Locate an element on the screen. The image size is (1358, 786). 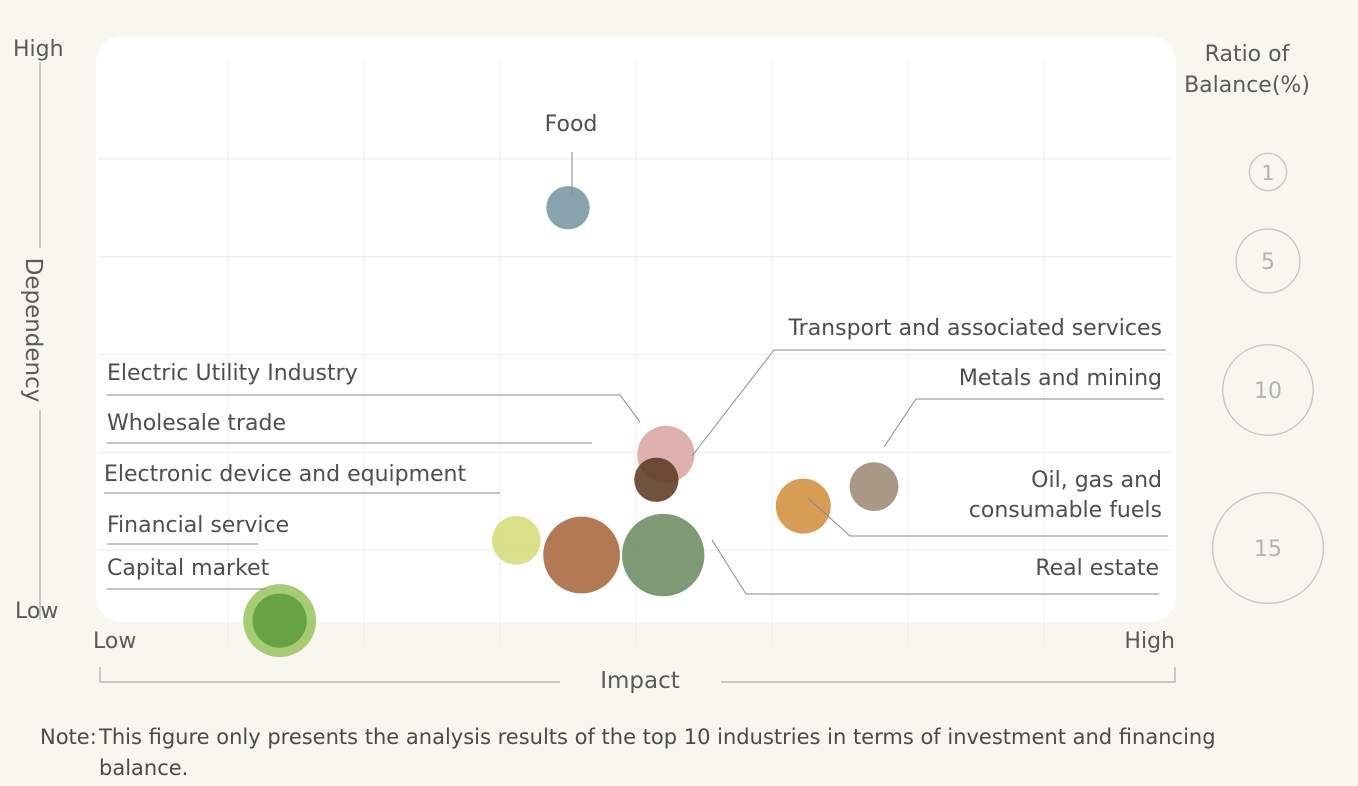
label-capital-market: Capital market is located at coordinates (188, 568).